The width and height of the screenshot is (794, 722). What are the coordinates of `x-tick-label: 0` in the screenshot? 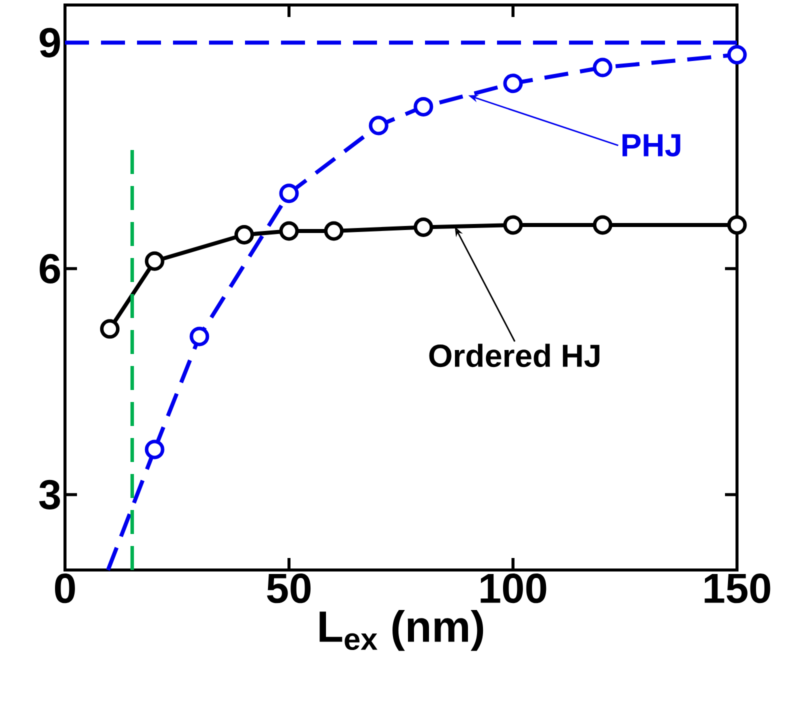 It's located at (65, 589).